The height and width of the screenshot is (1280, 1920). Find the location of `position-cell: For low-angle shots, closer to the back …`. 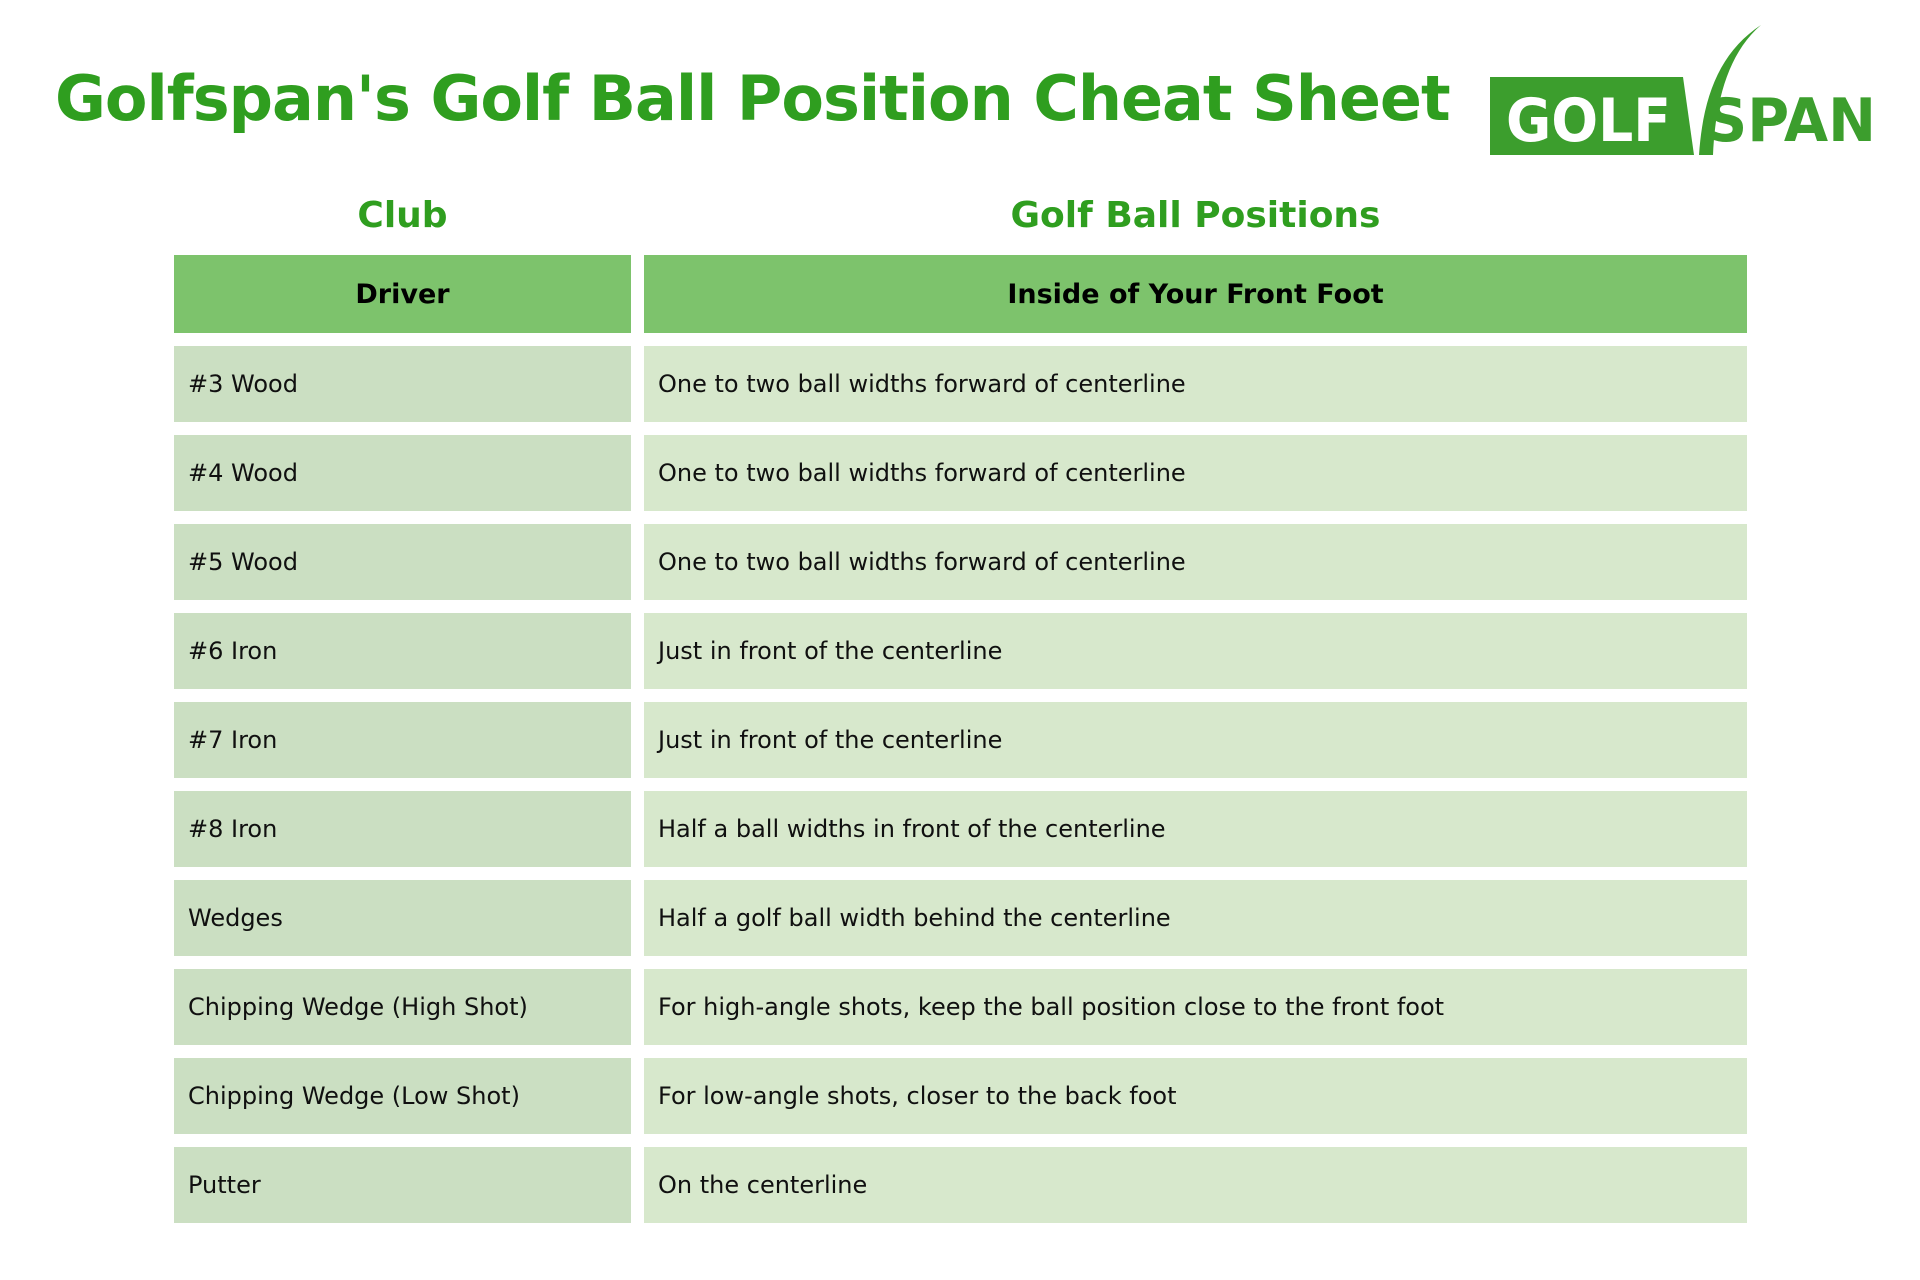

position-cell: For low-angle shots, closer to the back … is located at coordinates (1195, 1096).